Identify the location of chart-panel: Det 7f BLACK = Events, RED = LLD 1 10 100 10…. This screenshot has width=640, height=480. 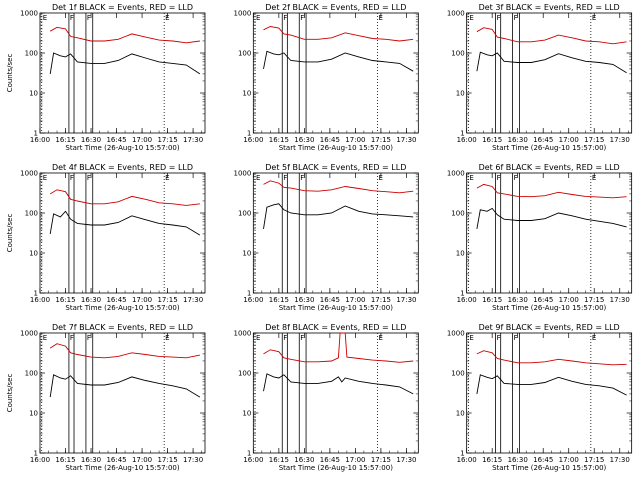
(106, 397).